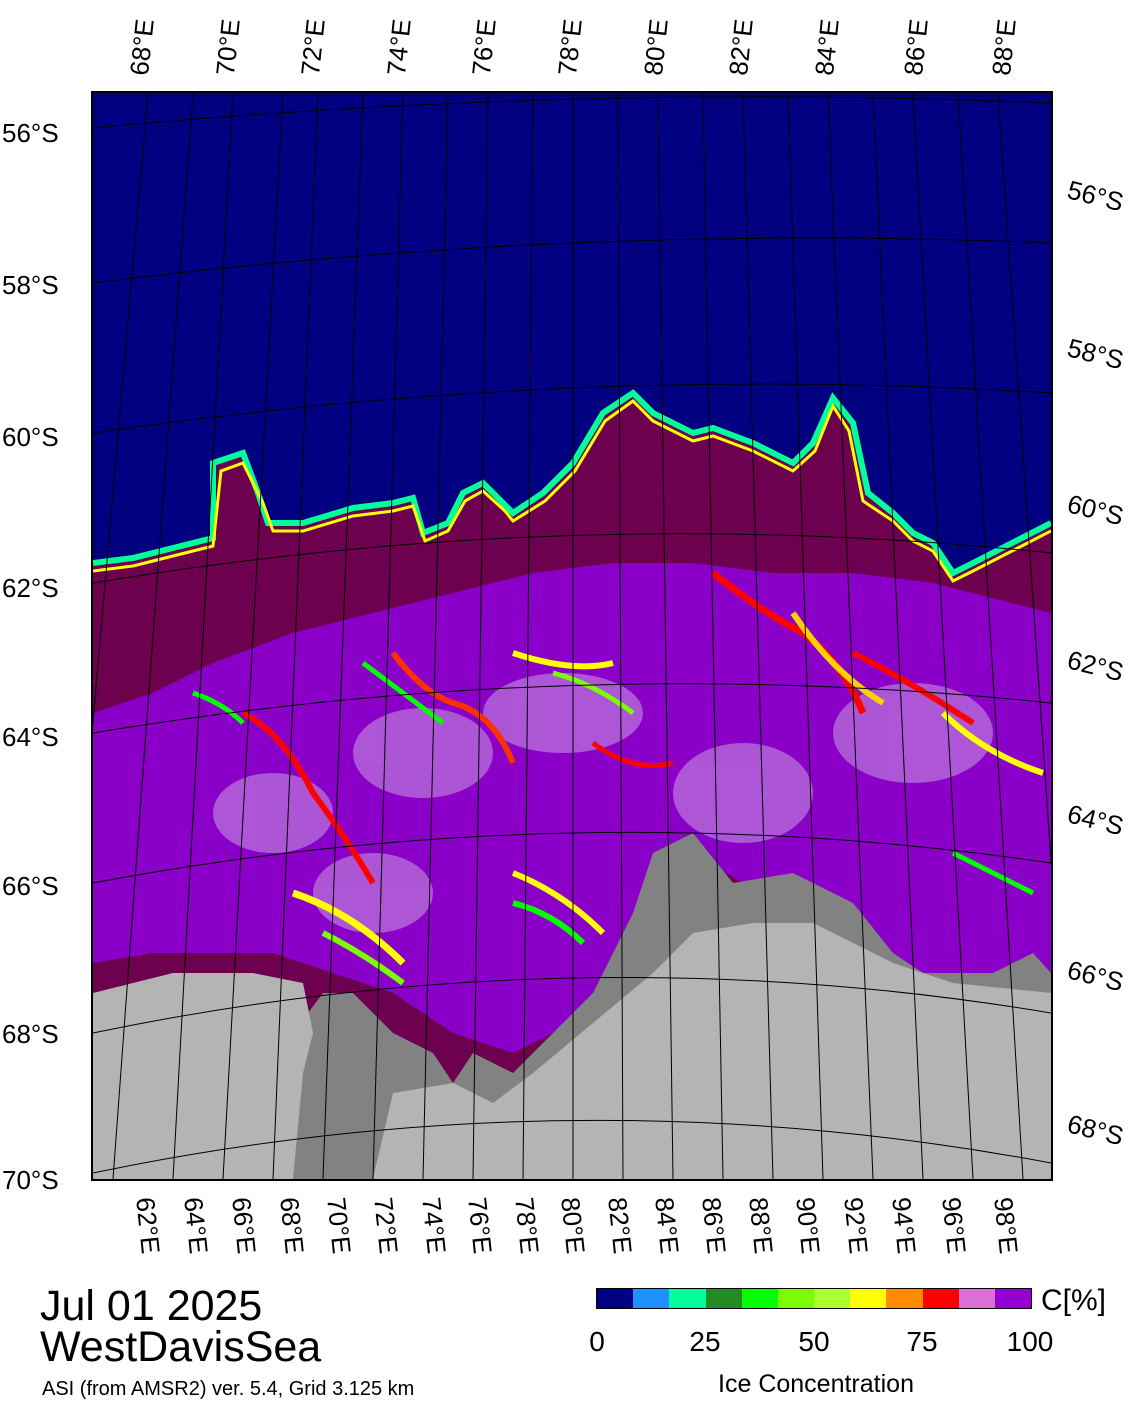 Image resolution: width=1144 pixels, height=1404 pixels. What do you see at coordinates (1030, 1341) in the screenshot?
I see `colorbar-tick: 100` at bounding box center [1030, 1341].